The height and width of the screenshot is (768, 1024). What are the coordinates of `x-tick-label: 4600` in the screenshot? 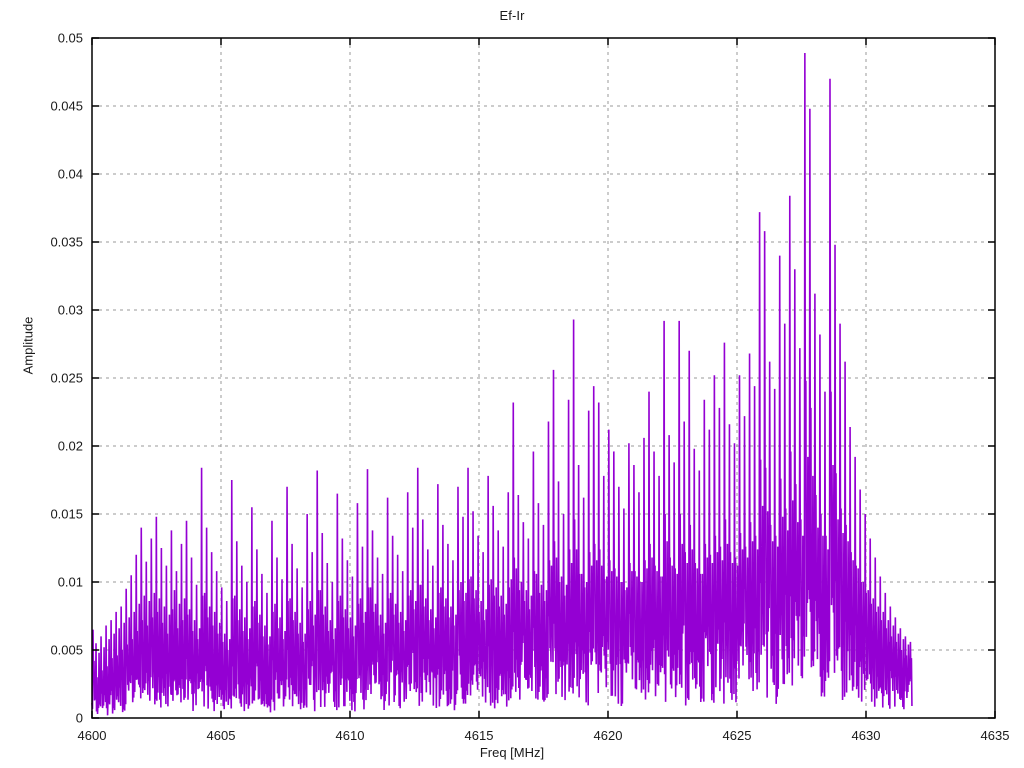 It's located at (92, 735).